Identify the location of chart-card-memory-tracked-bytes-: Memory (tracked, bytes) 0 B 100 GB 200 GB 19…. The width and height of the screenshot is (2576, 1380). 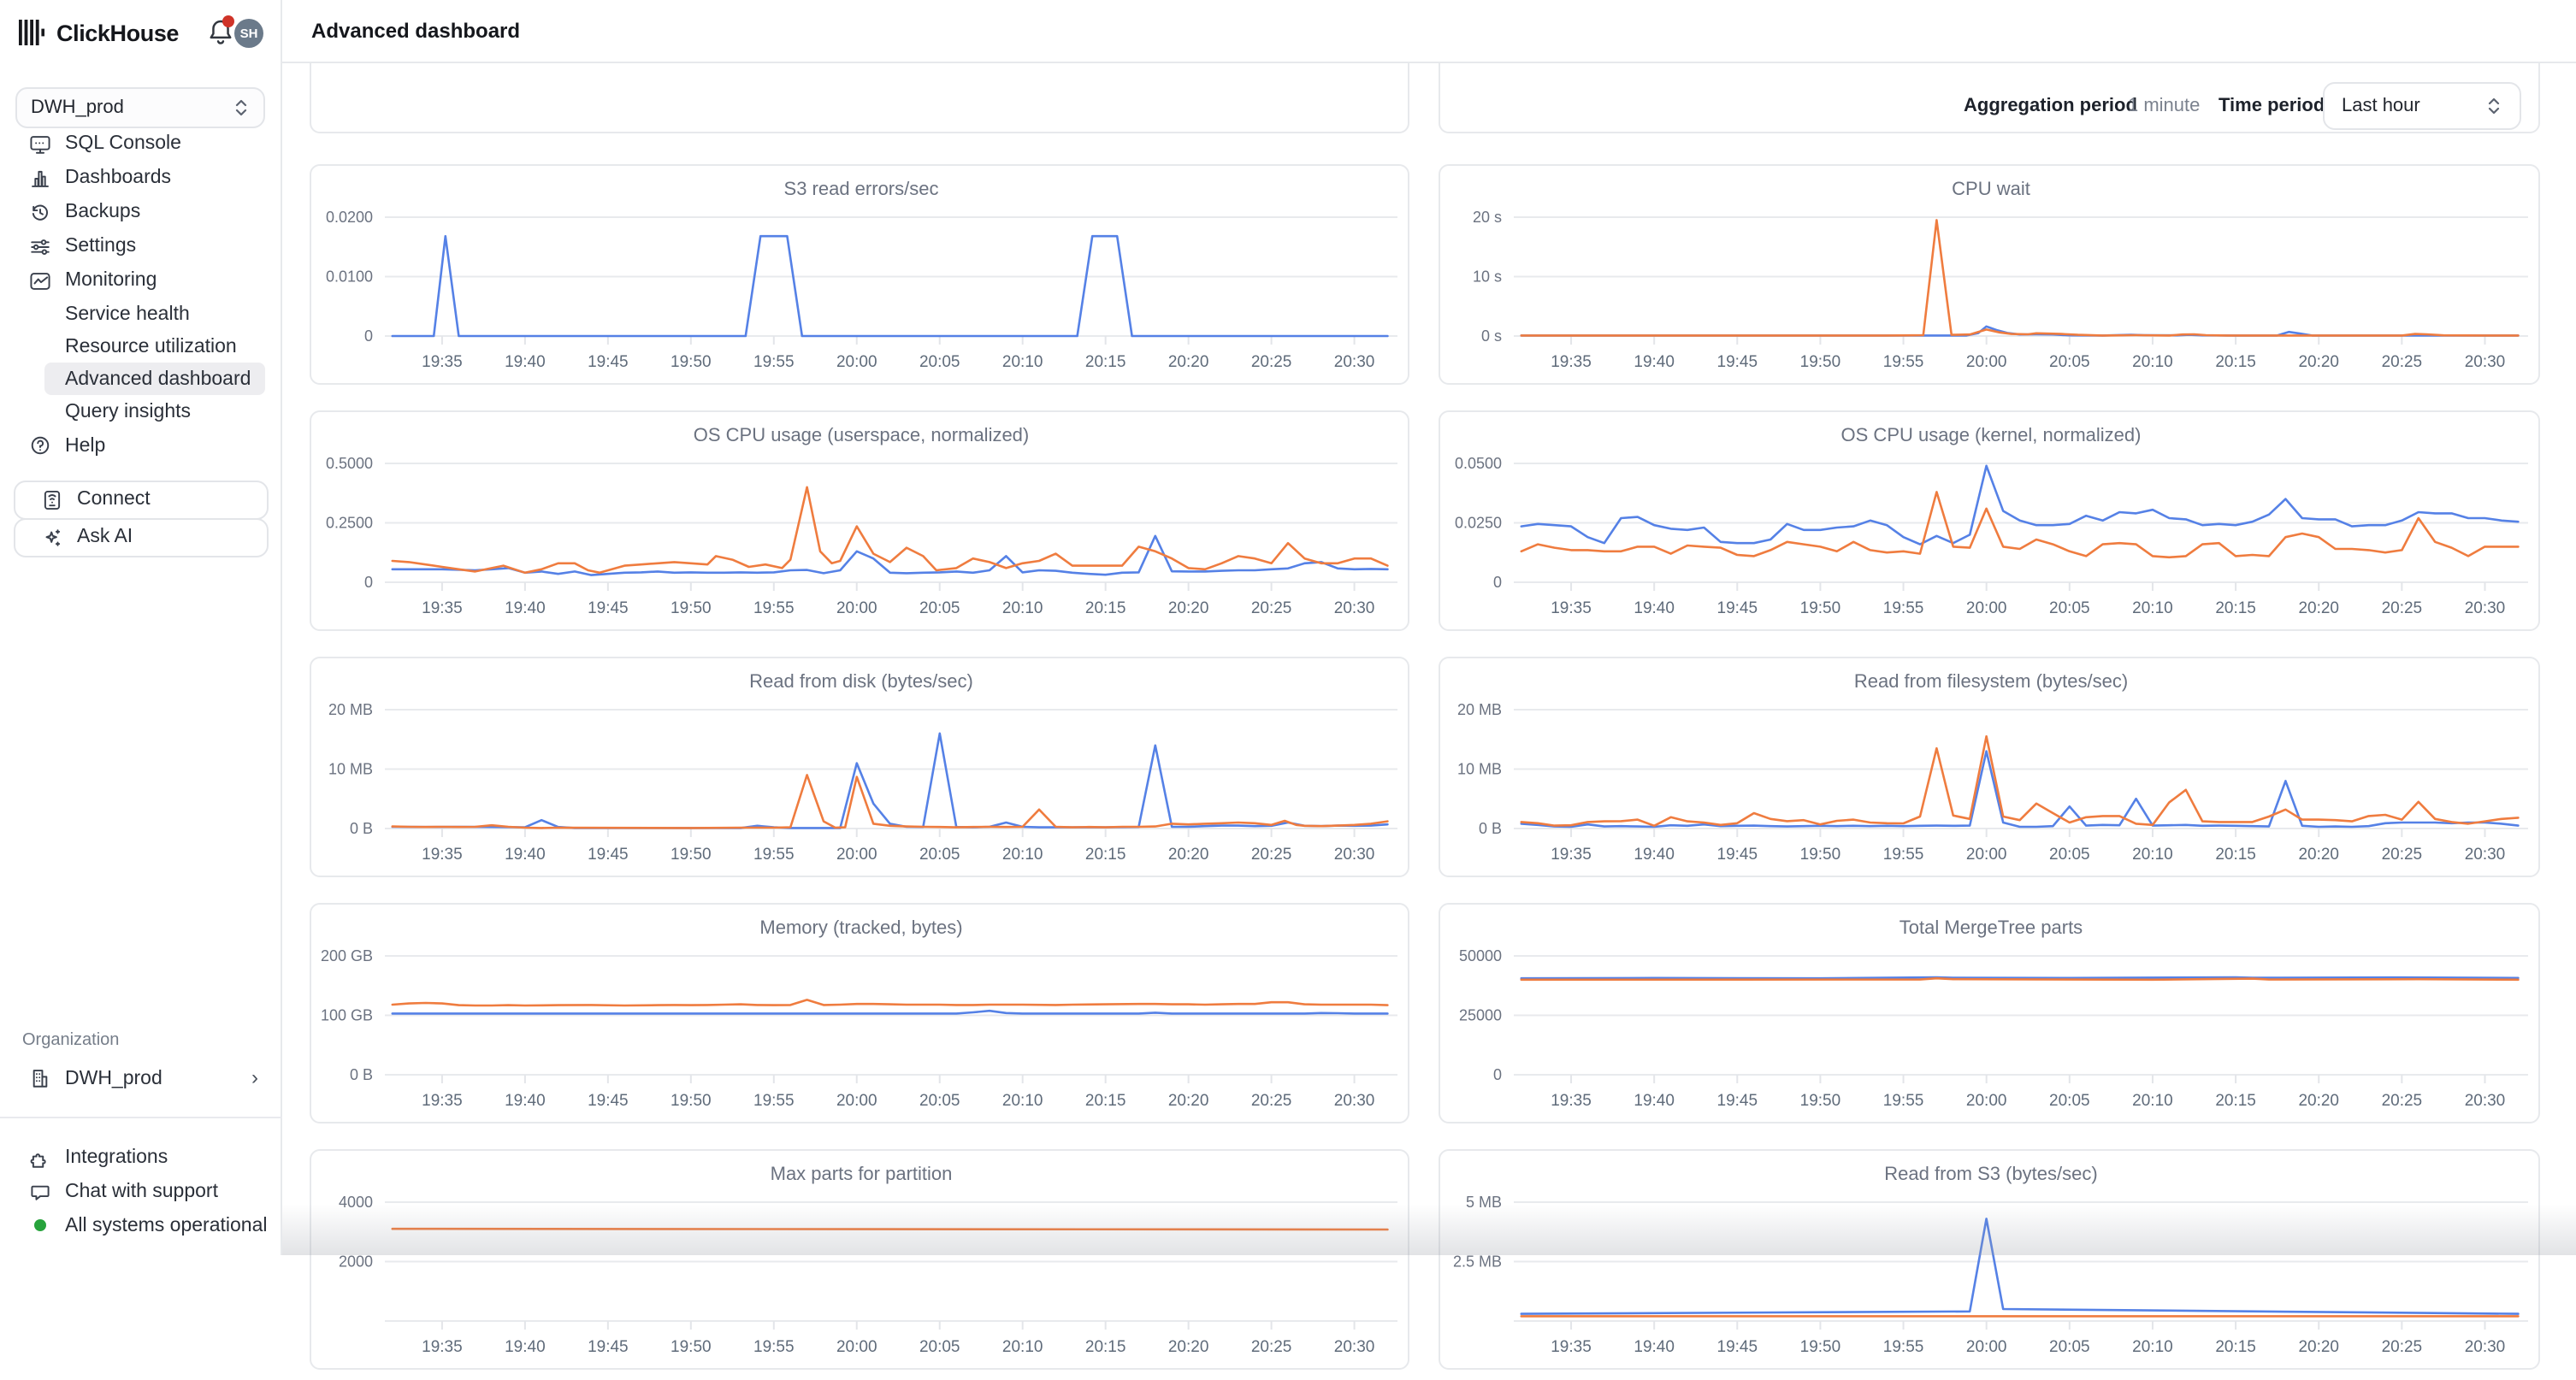
(859, 1013).